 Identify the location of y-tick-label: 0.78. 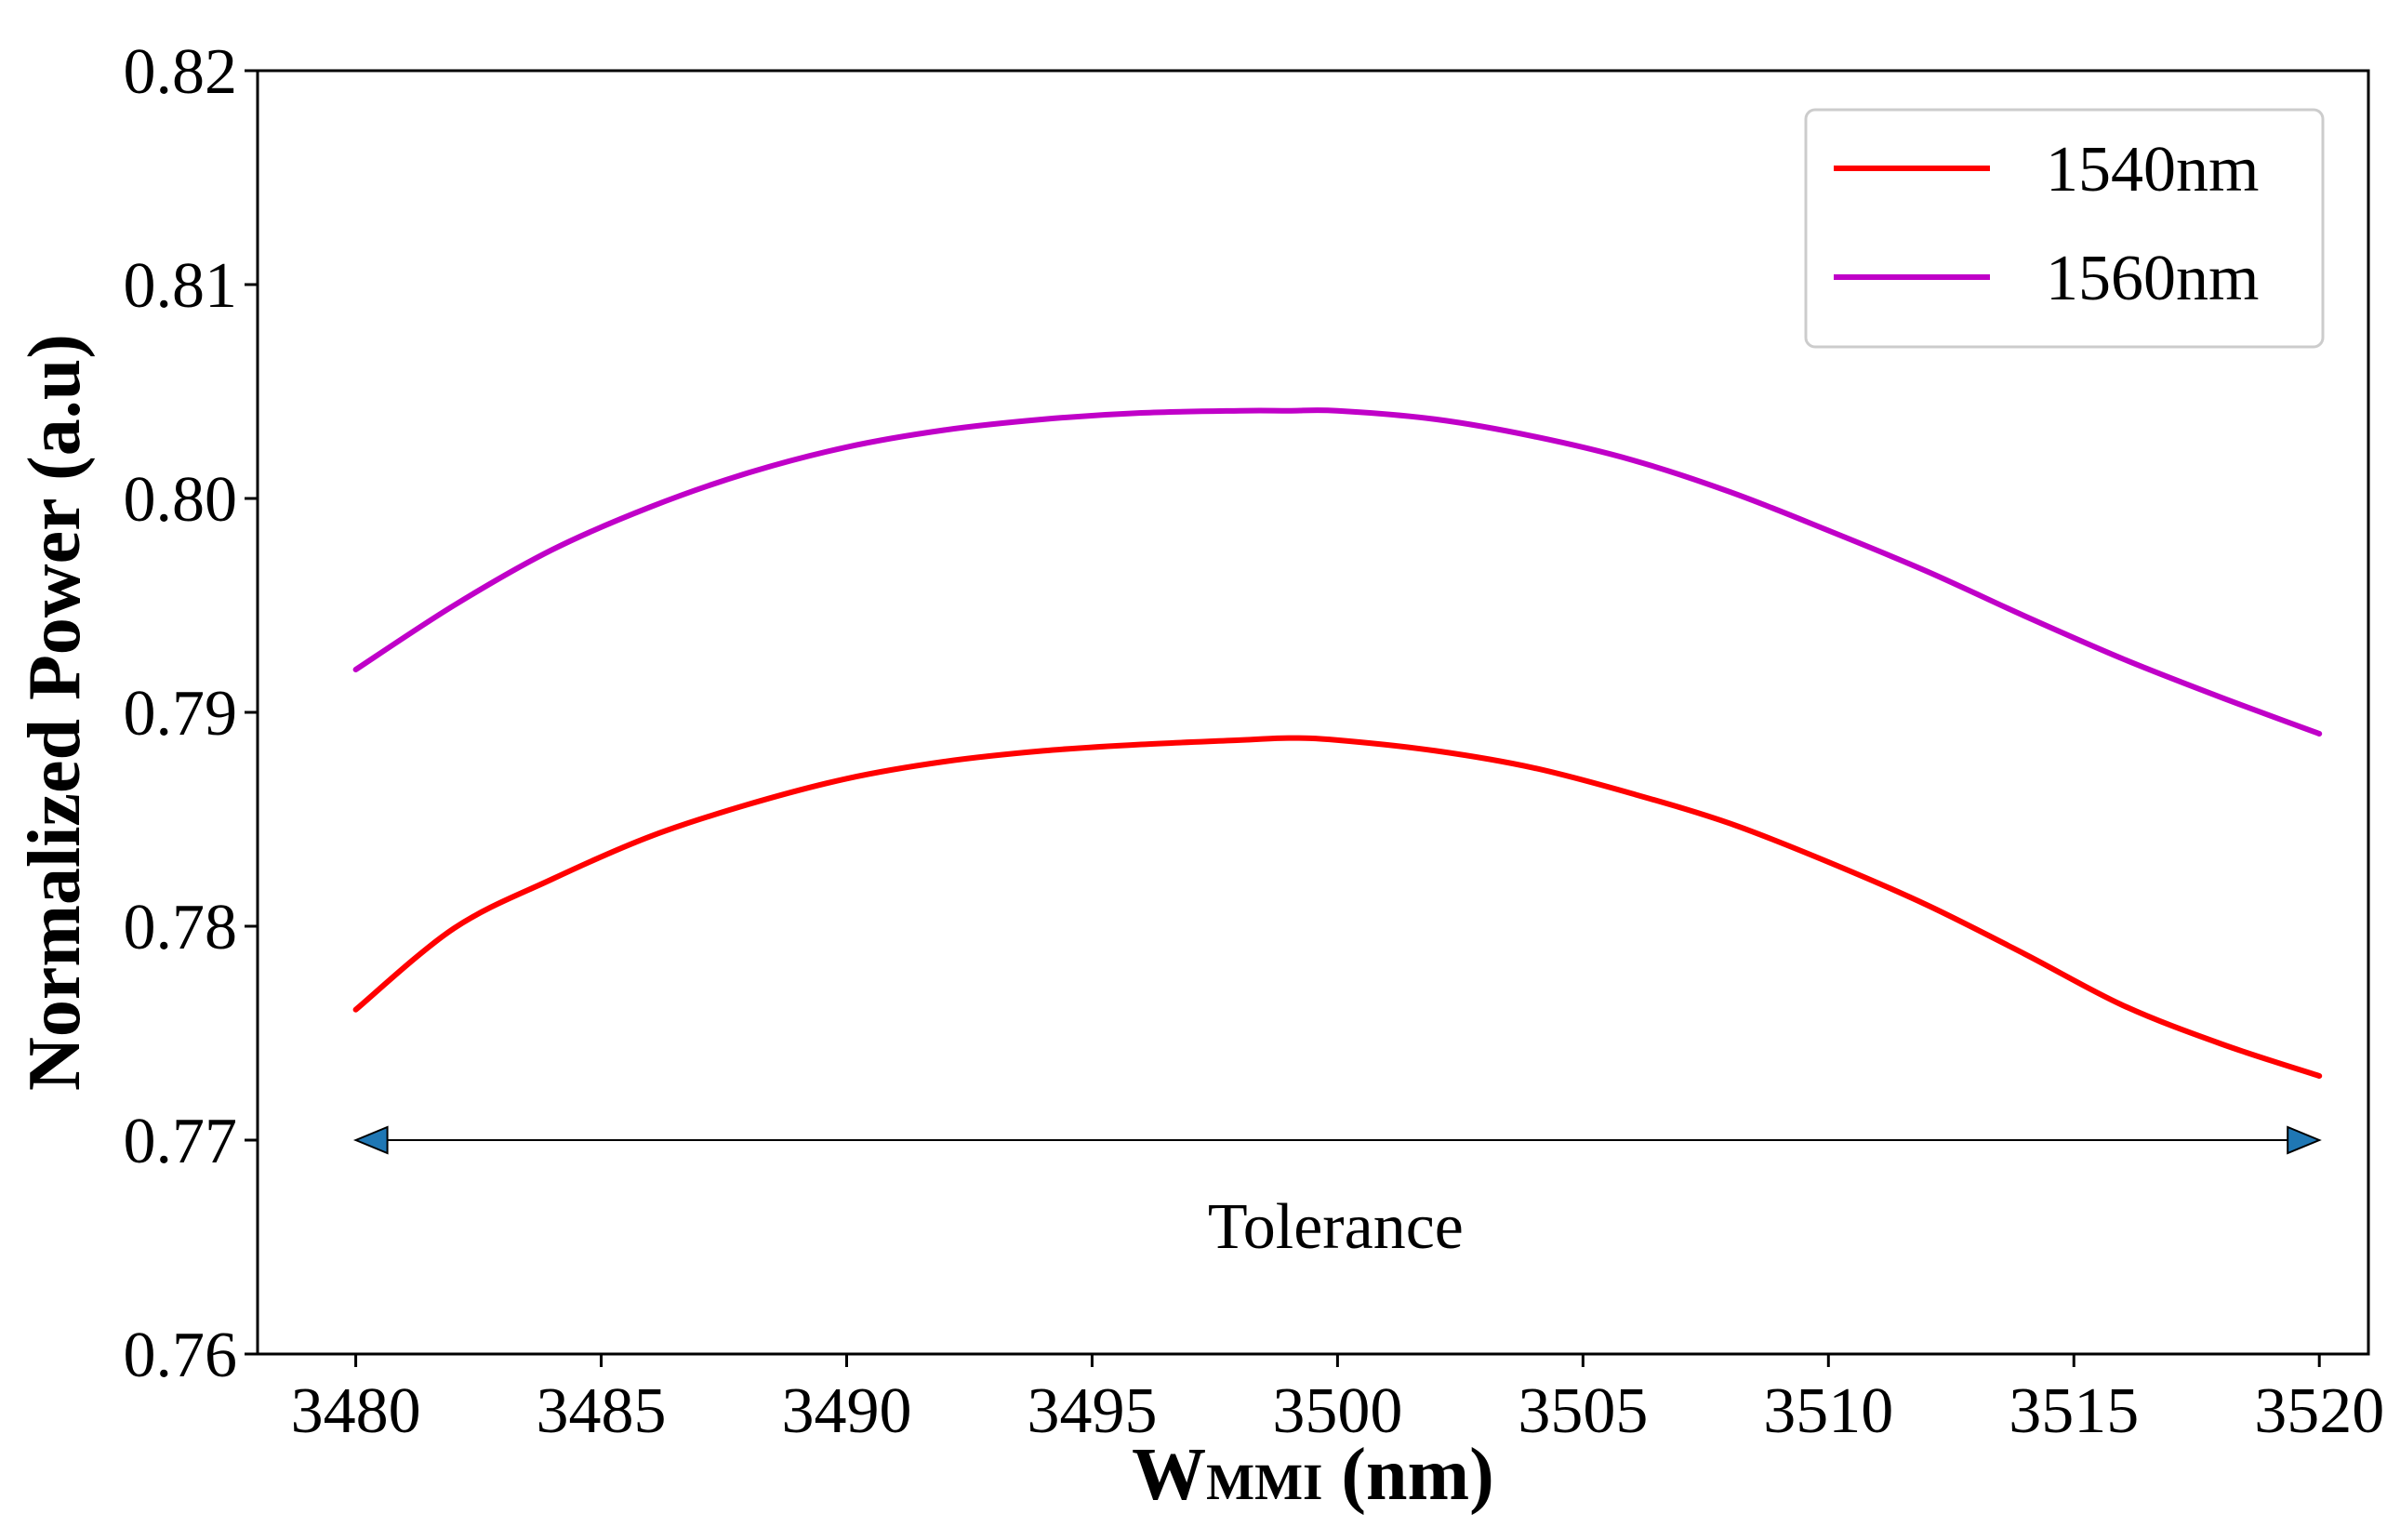
(181, 927).